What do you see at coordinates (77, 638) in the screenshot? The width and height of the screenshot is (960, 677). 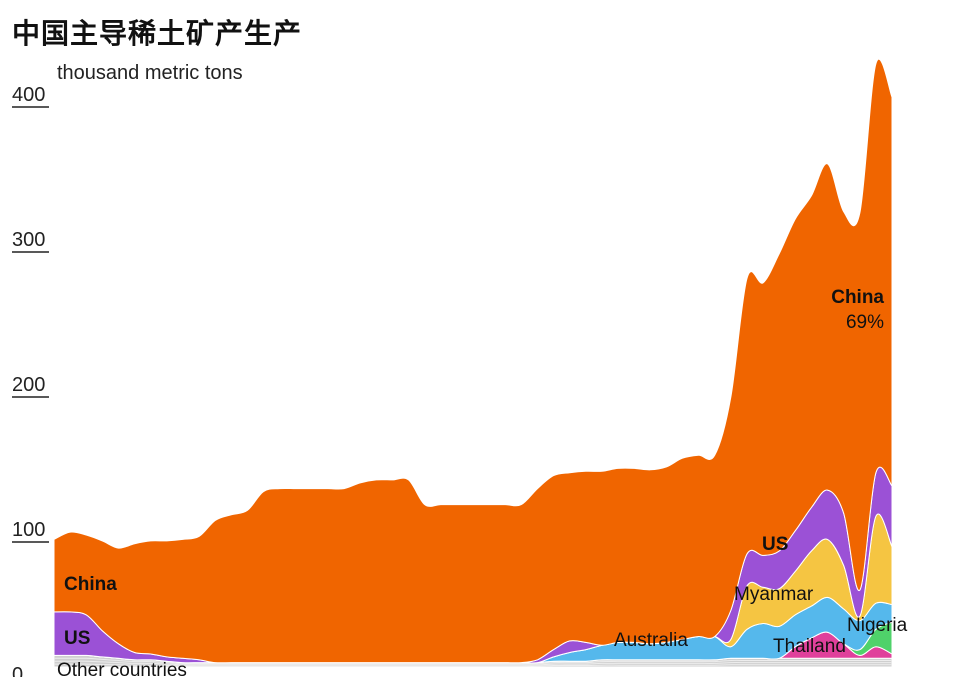 I see `series-label-us-left: US` at bounding box center [77, 638].